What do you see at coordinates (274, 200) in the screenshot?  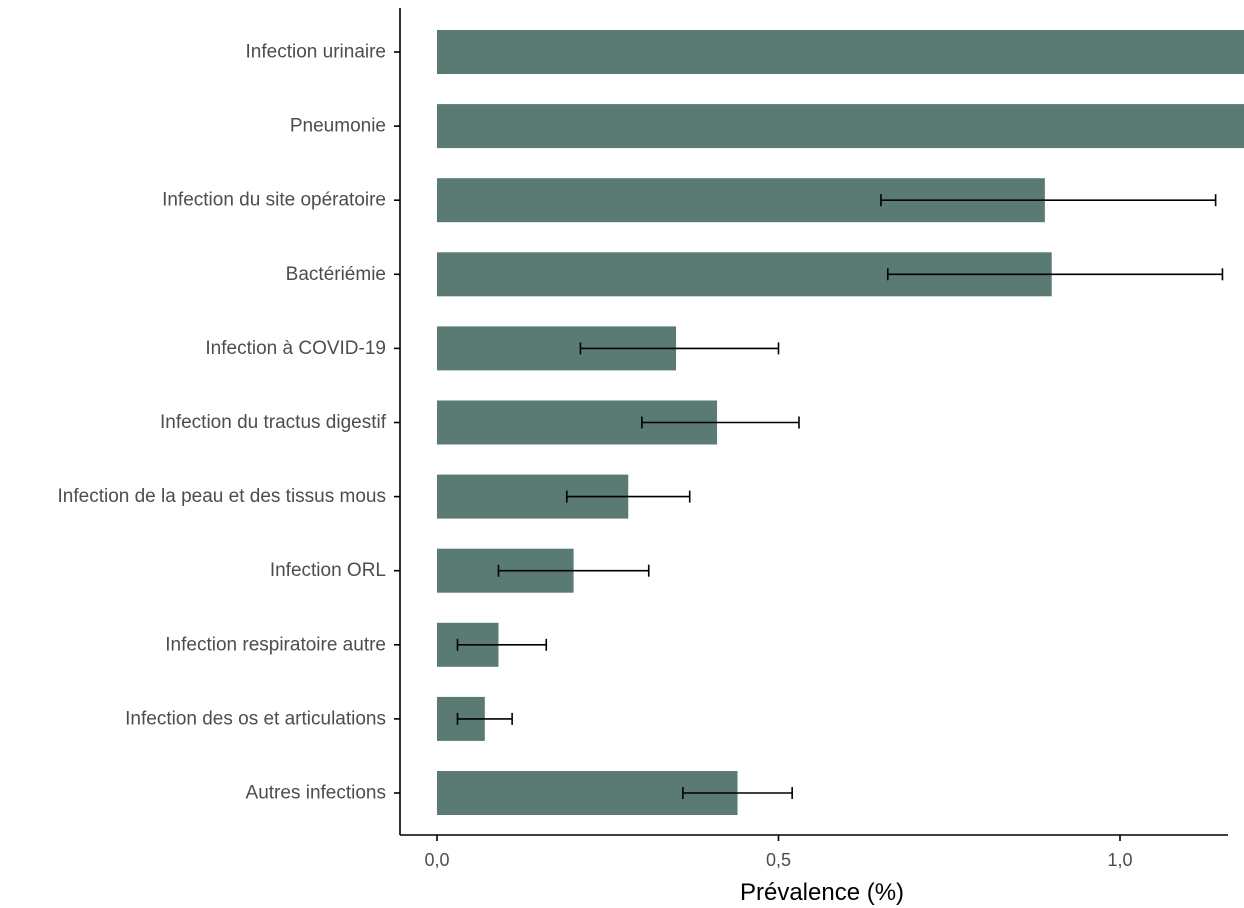 I see `category-label: Infection du site opératoire` at bounding box center [274, 200].